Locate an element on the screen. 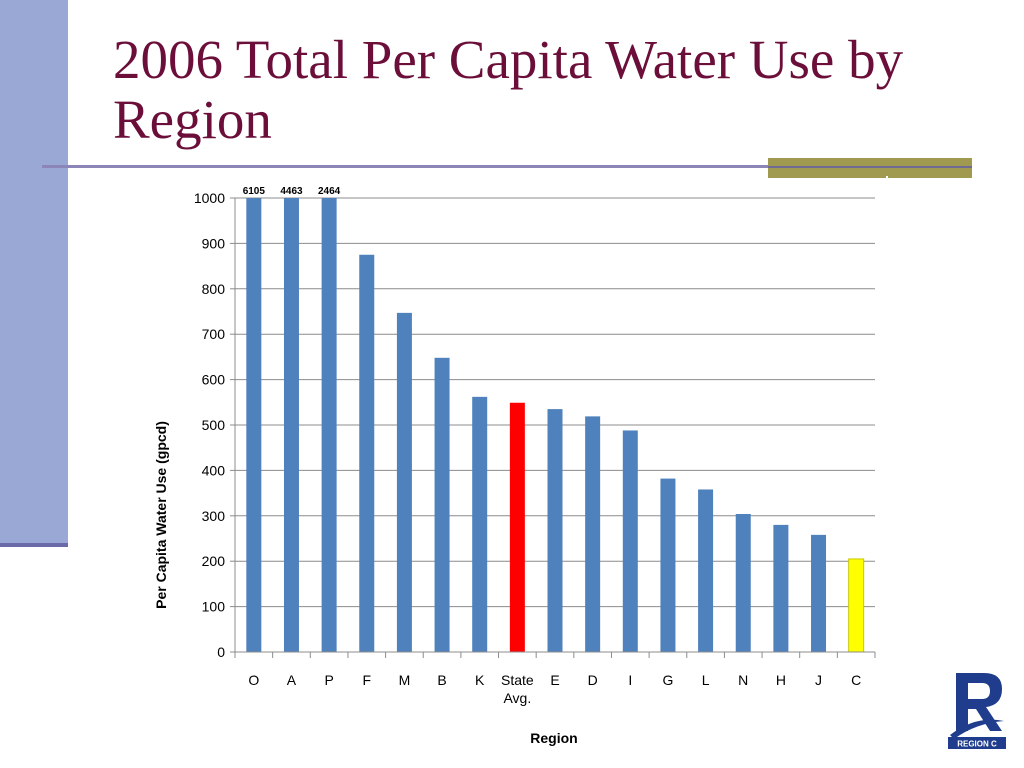 The image size is (1024, 768). x-tick-label: O is located at coordinates (253, 680).